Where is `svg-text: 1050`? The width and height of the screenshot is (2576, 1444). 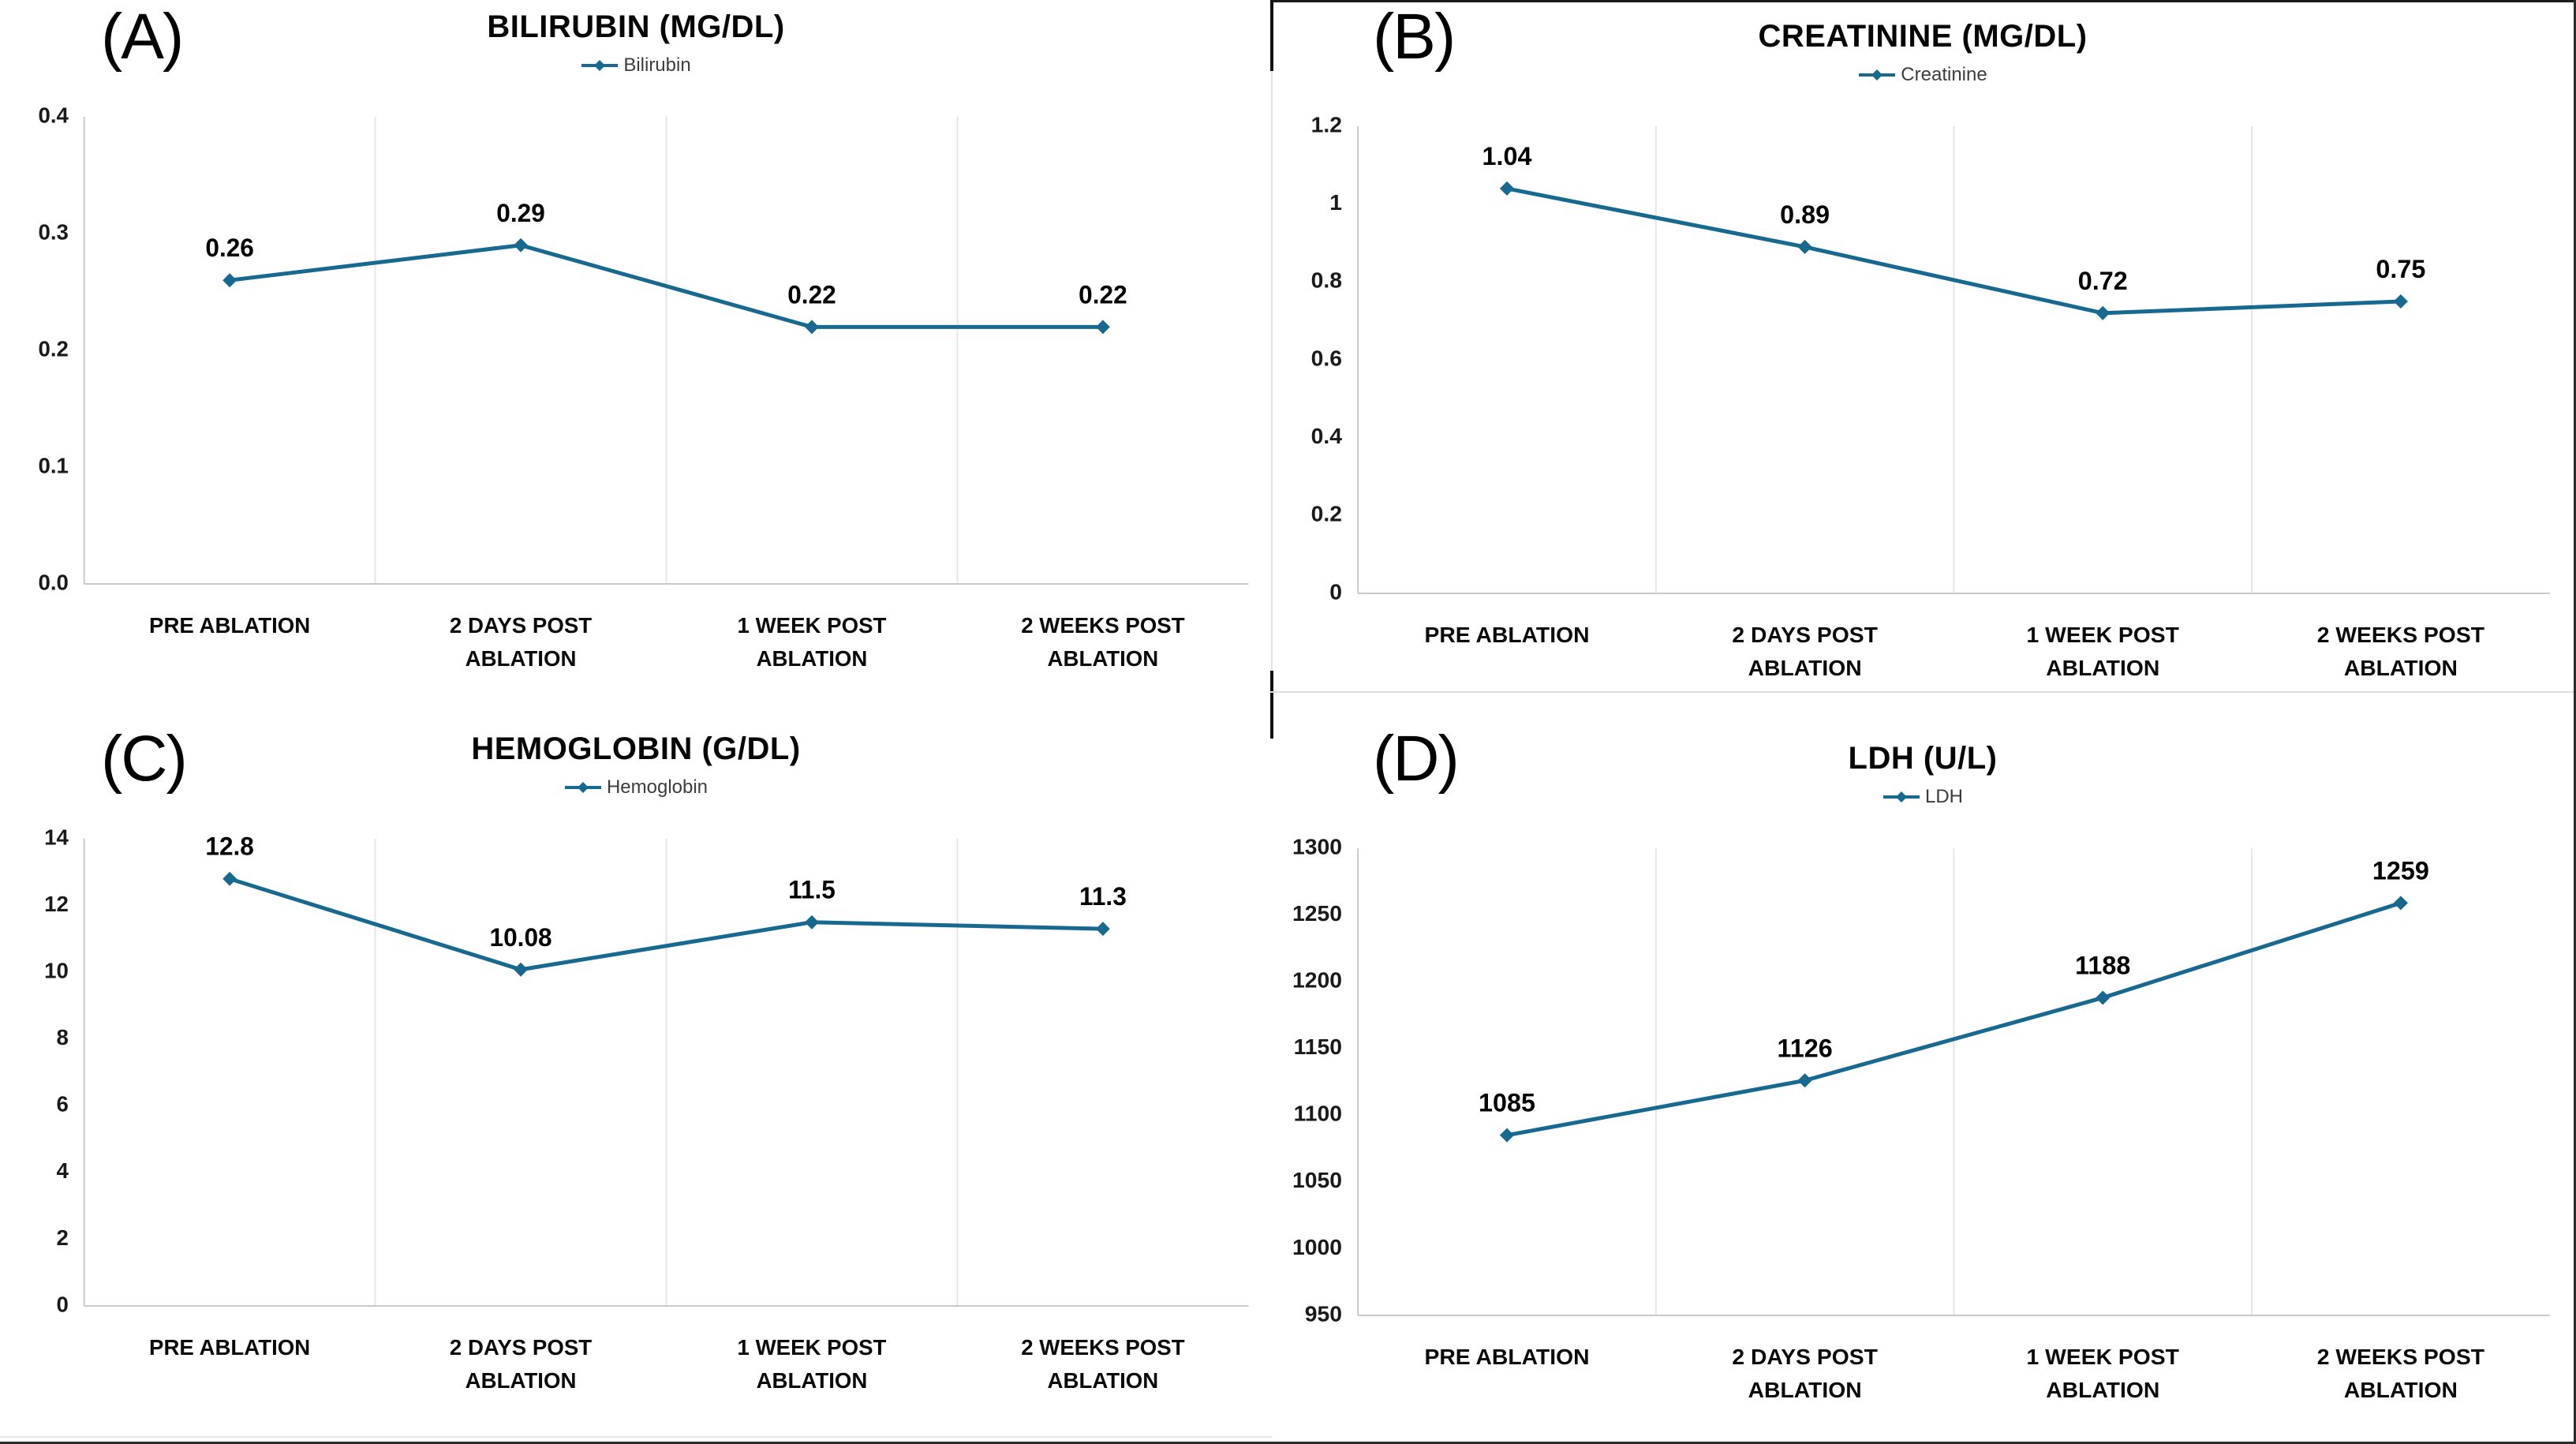 svg-text: 1050 is located at coordinates (1317, 1180).